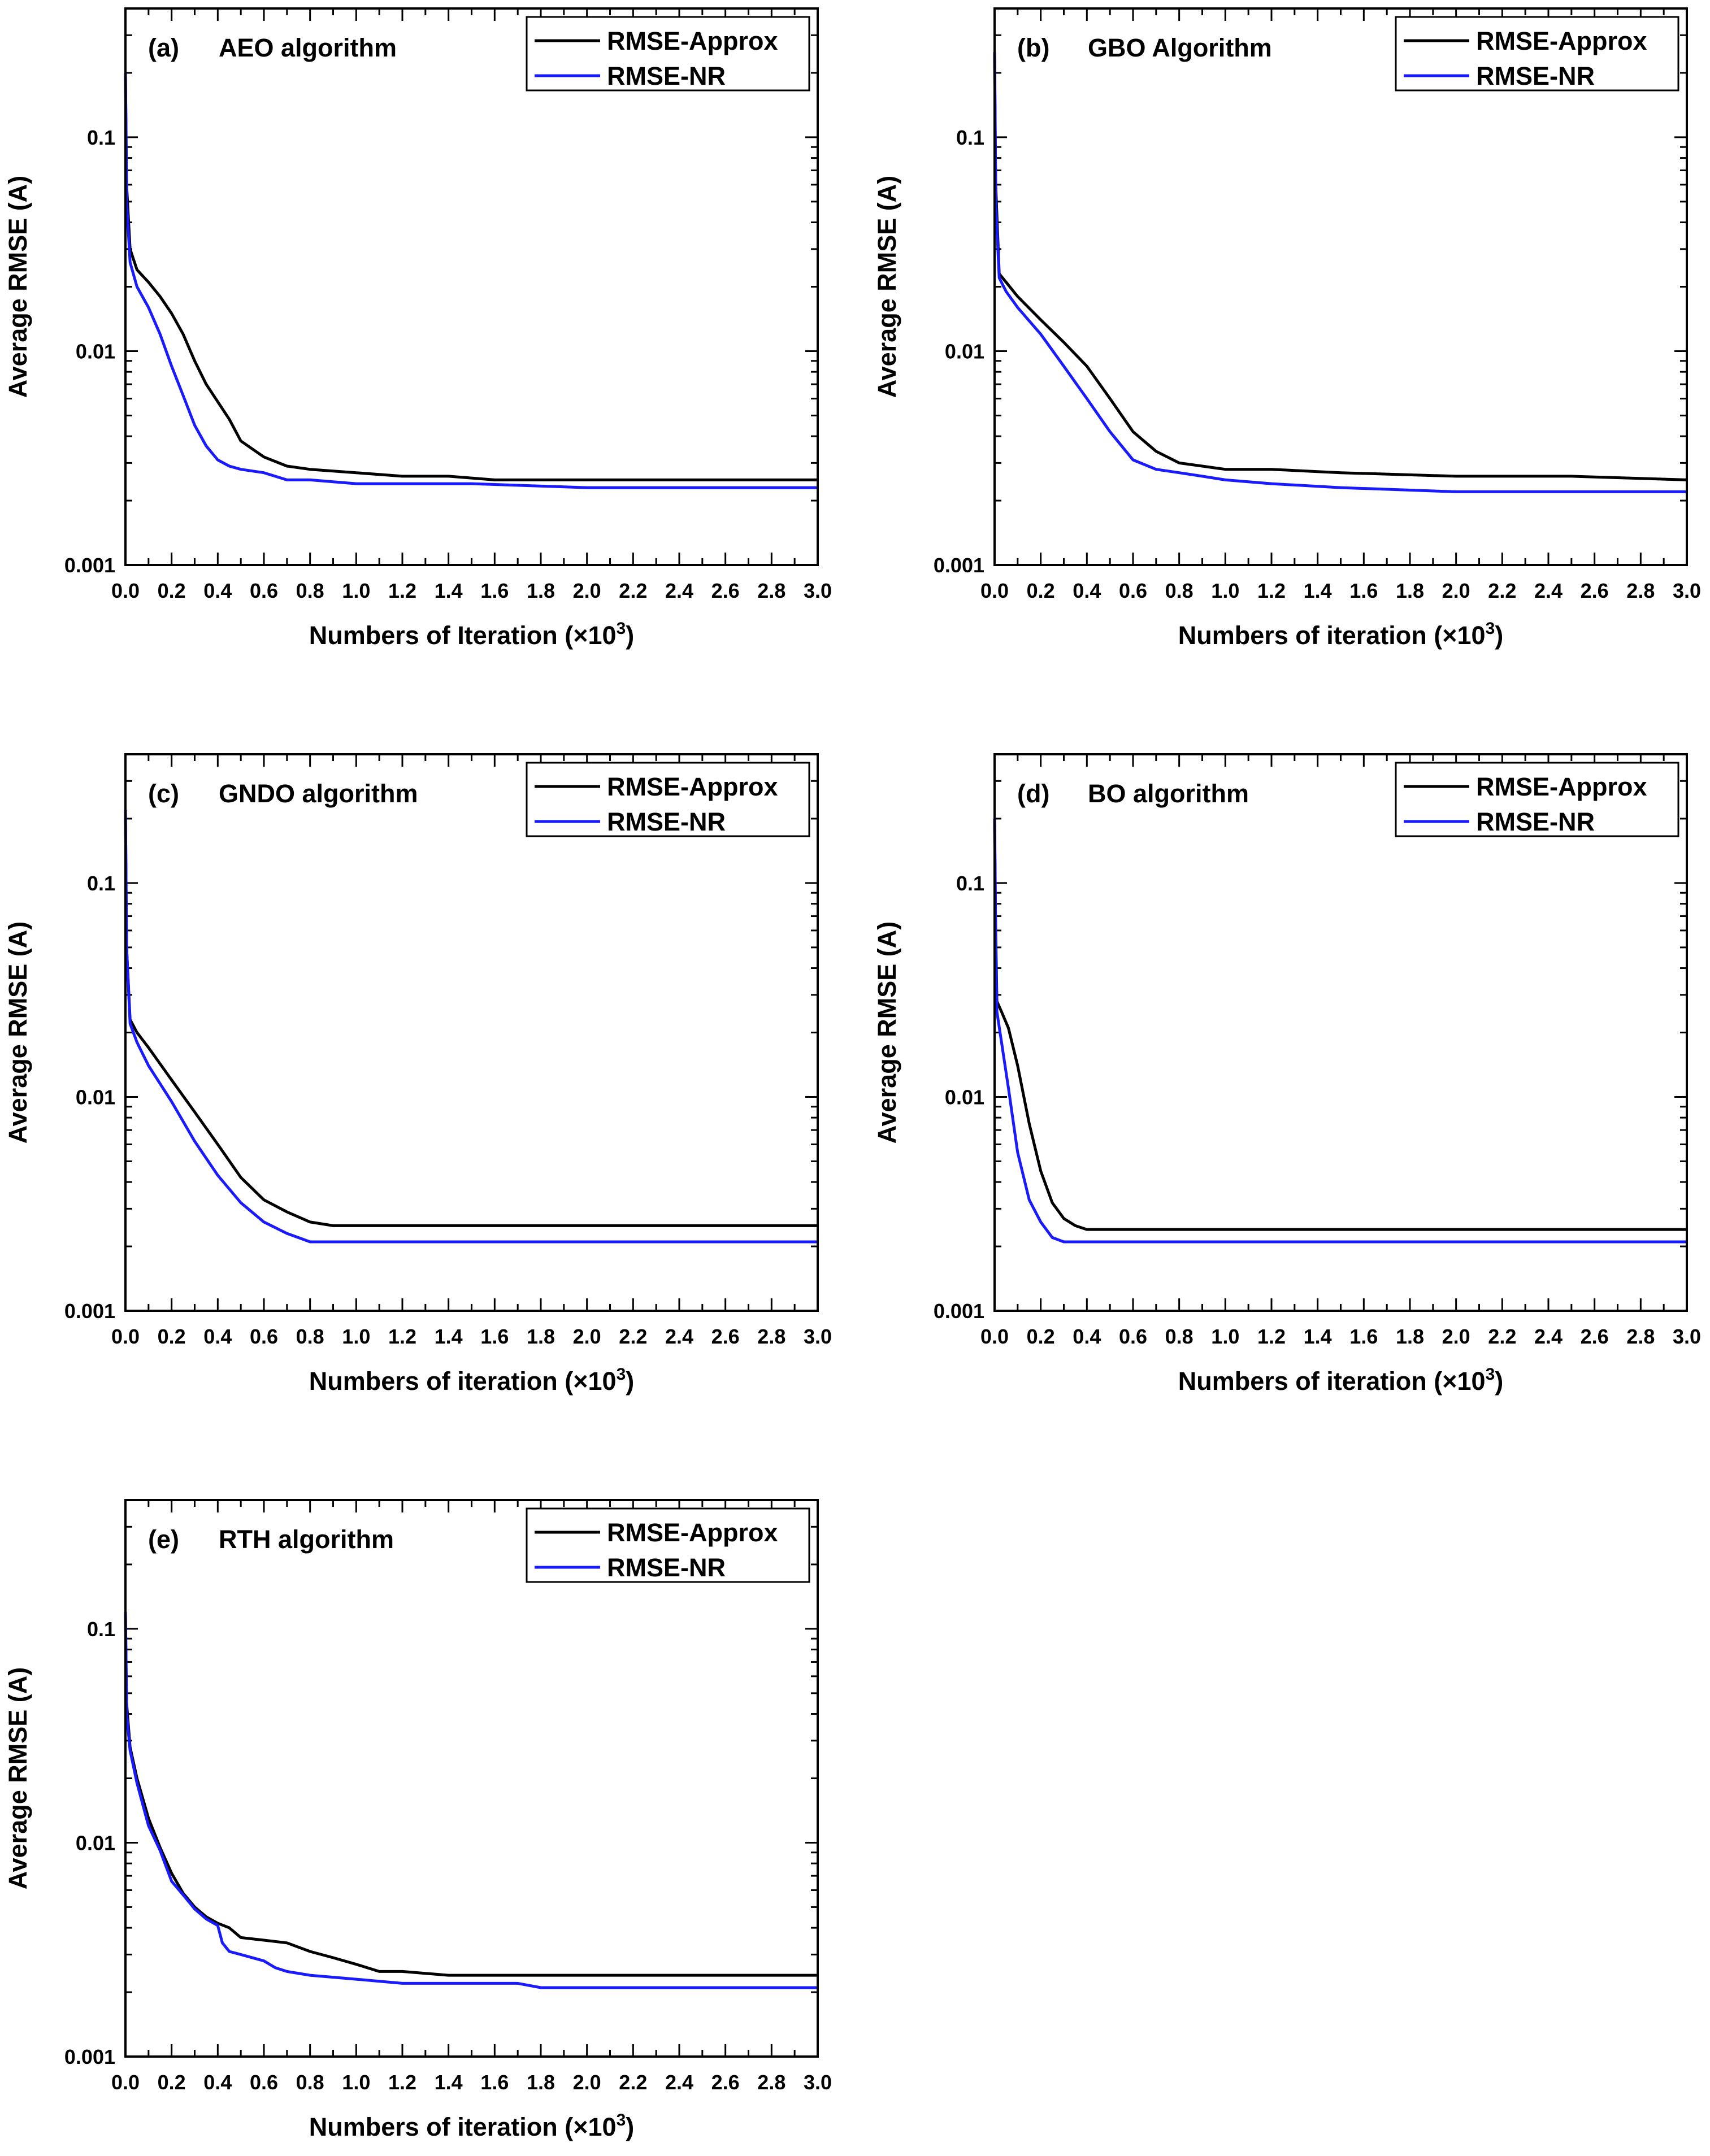 This screenshot has height=2156, width=1710. I want to click on x-axis-title: Numbers of iteration (×103), so click(472, 2126).